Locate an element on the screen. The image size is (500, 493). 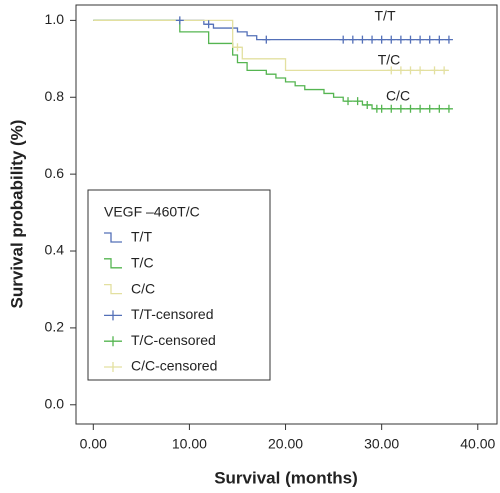
legend-label: C/C-censored is located at coordinates (174, 366).